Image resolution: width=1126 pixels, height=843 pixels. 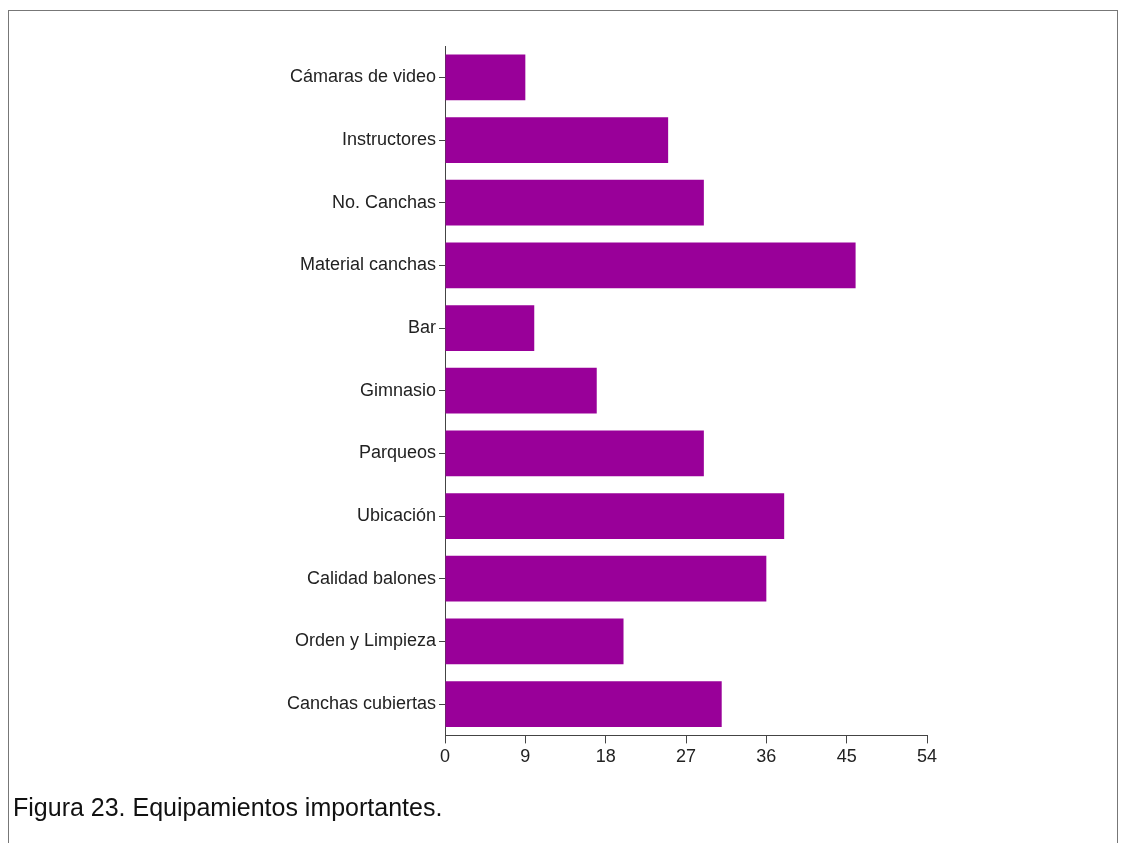 What do you see at coordinates (383, 201) in the screenshot?
I see `y-tick-label: No. Canchas` at bounding box center [383, 201].